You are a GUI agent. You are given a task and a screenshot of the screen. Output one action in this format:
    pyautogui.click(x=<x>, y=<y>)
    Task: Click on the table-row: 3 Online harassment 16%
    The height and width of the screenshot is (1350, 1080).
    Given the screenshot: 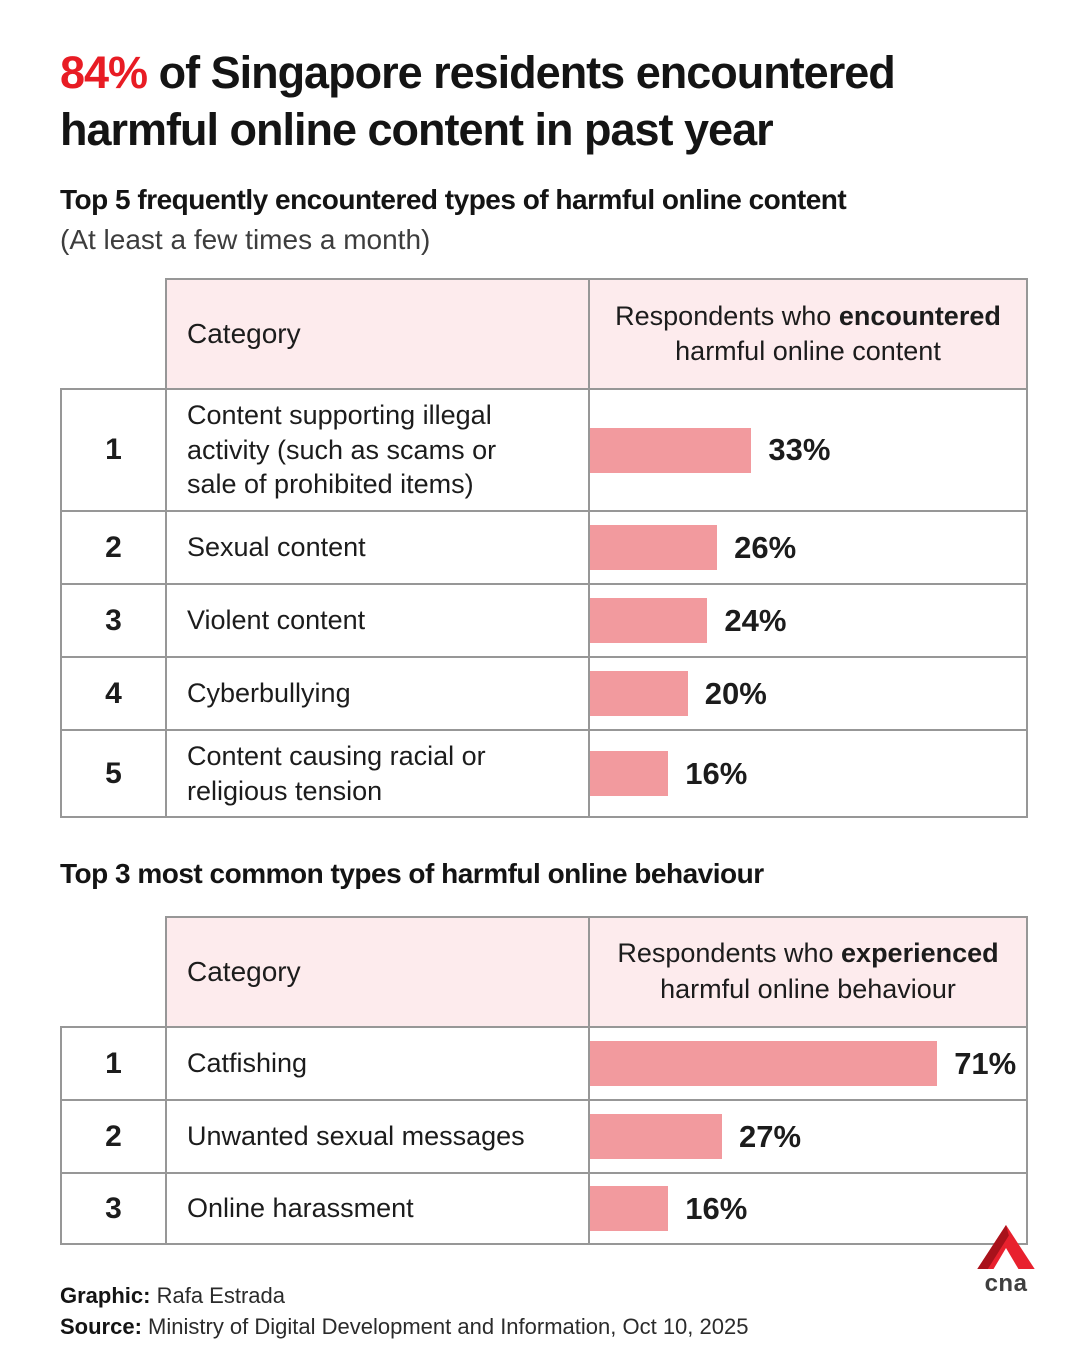 What is the action you would take?
    pyautogui.click(x=544, y=1209)
    